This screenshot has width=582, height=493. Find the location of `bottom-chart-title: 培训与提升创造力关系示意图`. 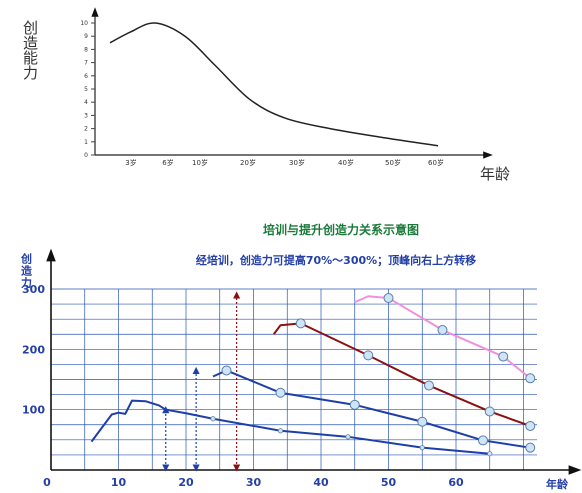

bottom-chart-title: 培训与提升创造力关系示意图 is located at coordinates (341, 229).